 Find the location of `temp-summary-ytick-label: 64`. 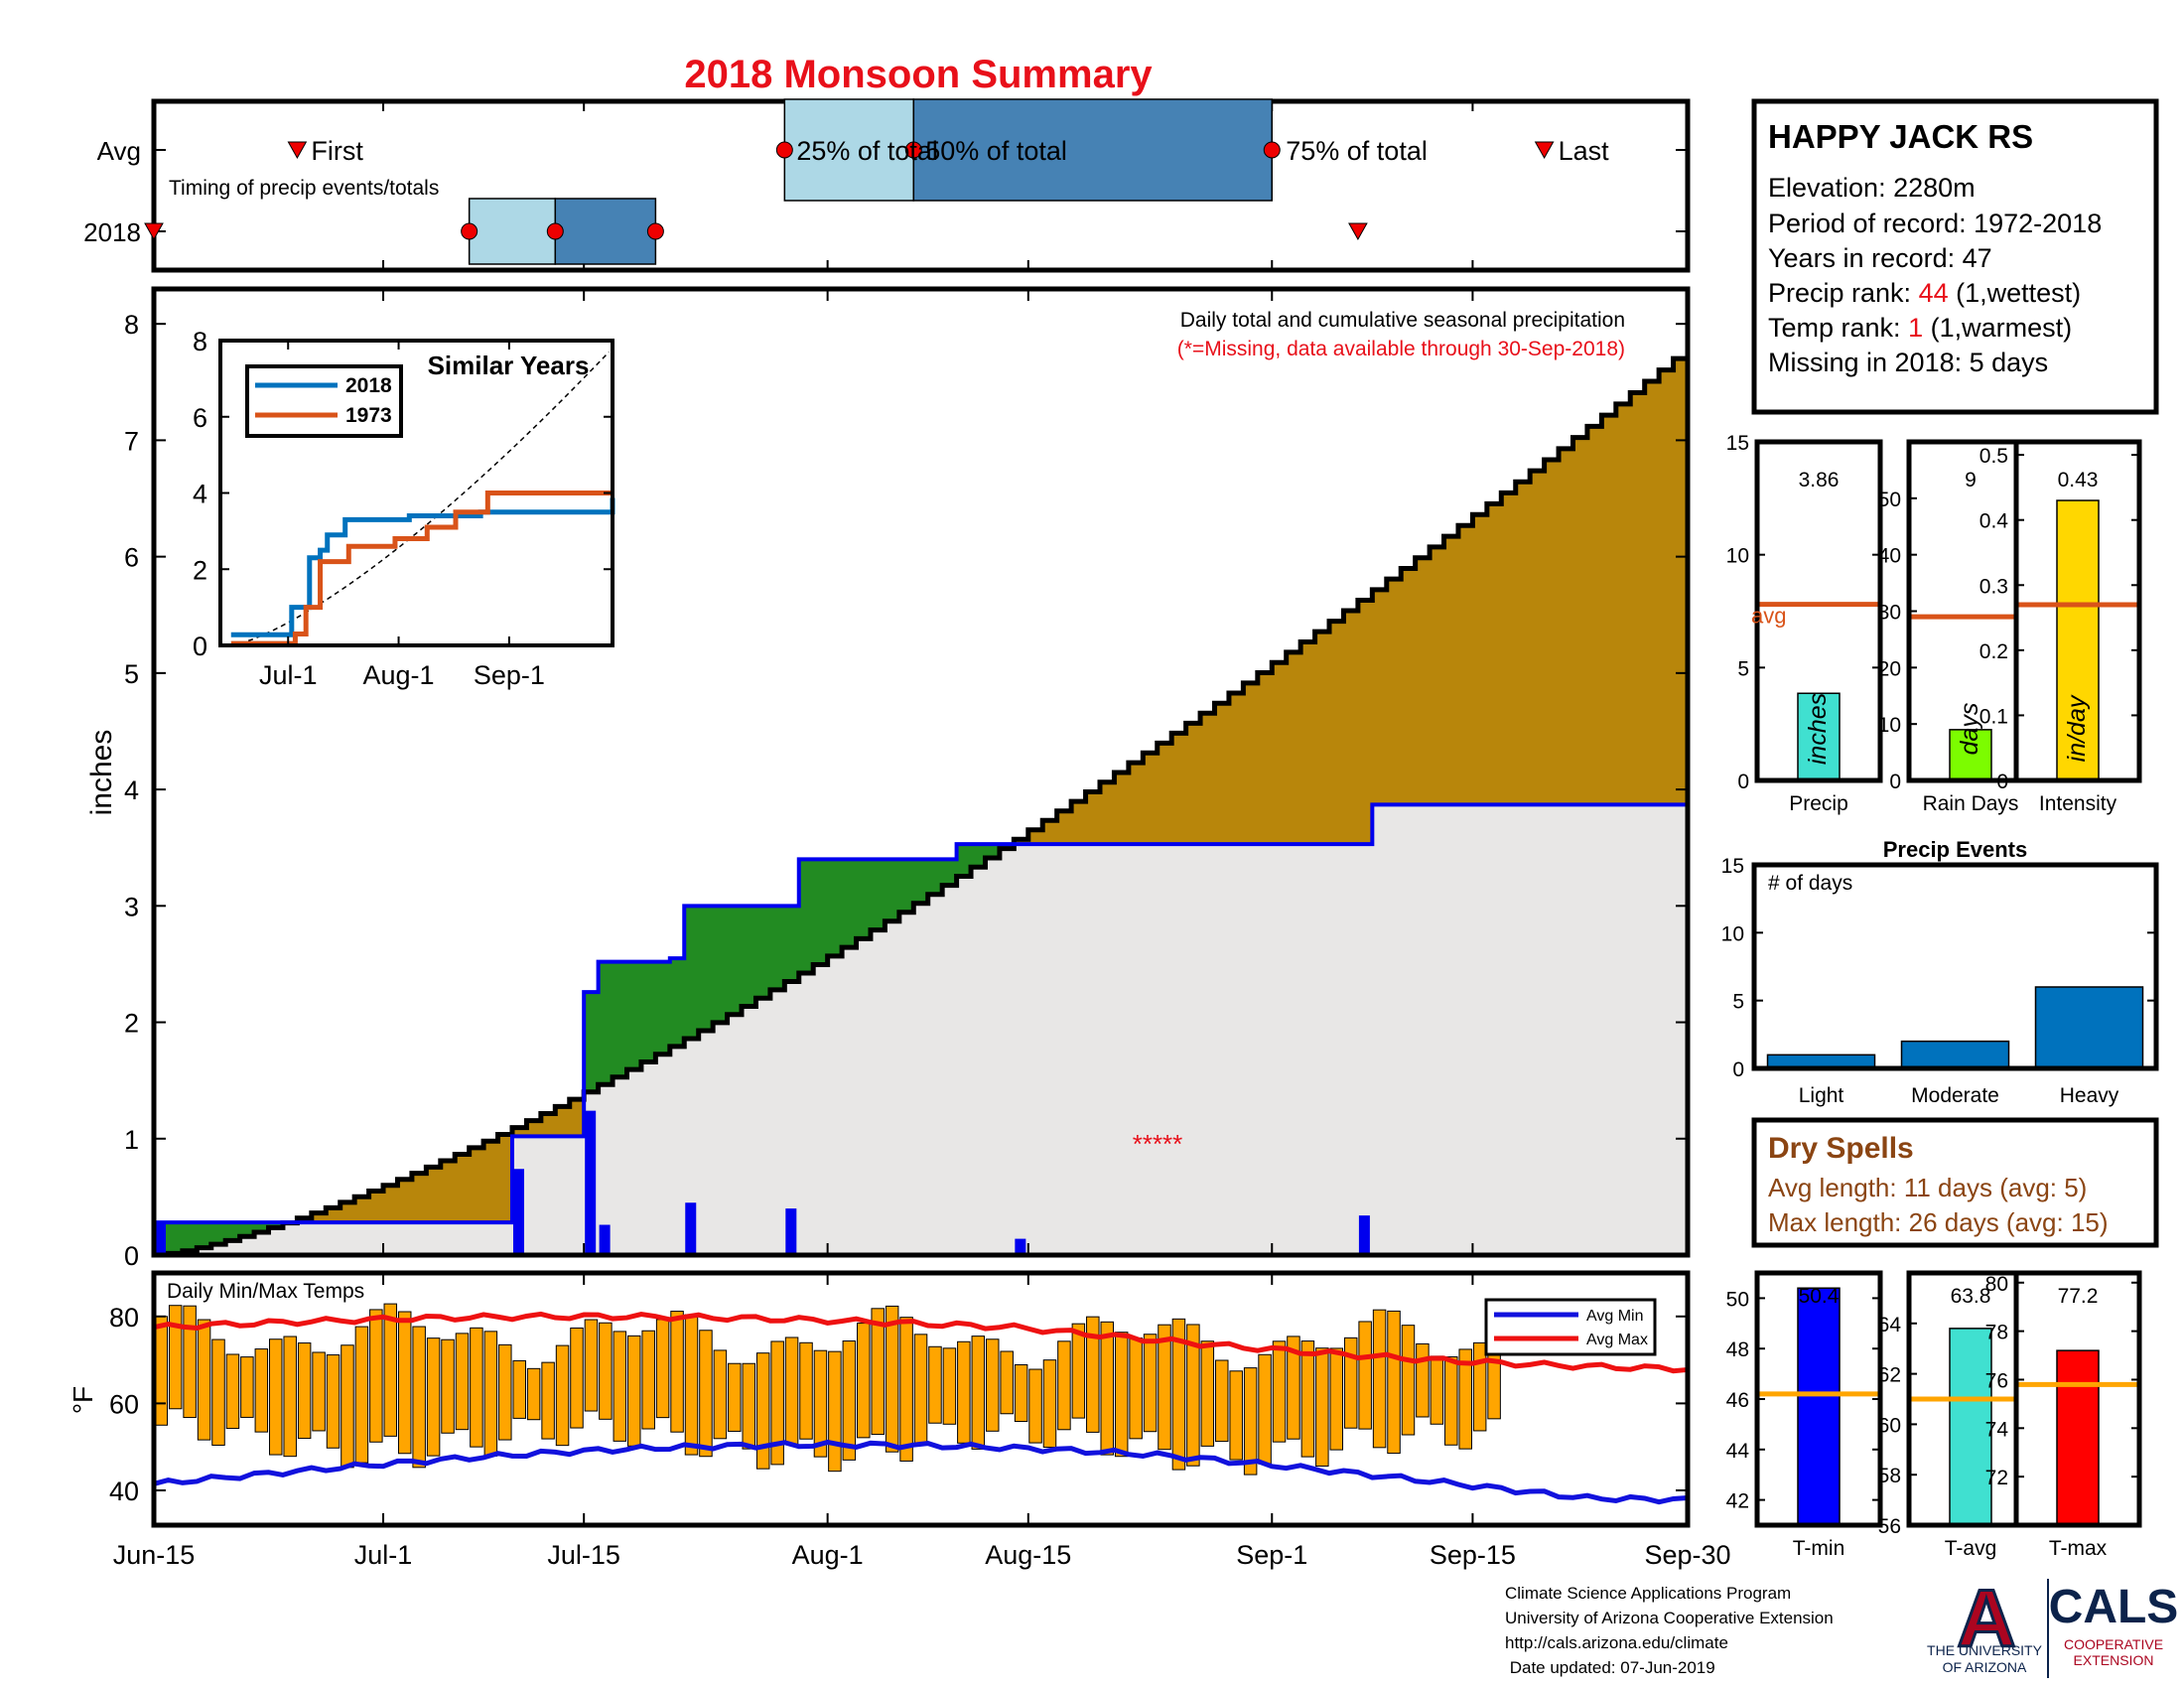

temp-summary-ytick-label: 64 is located at coordinates (1890, 1325).